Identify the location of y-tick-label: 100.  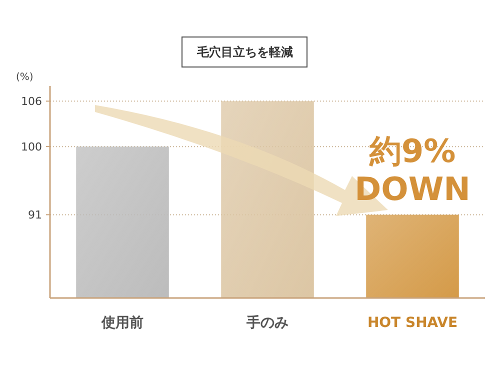
(31, 147).